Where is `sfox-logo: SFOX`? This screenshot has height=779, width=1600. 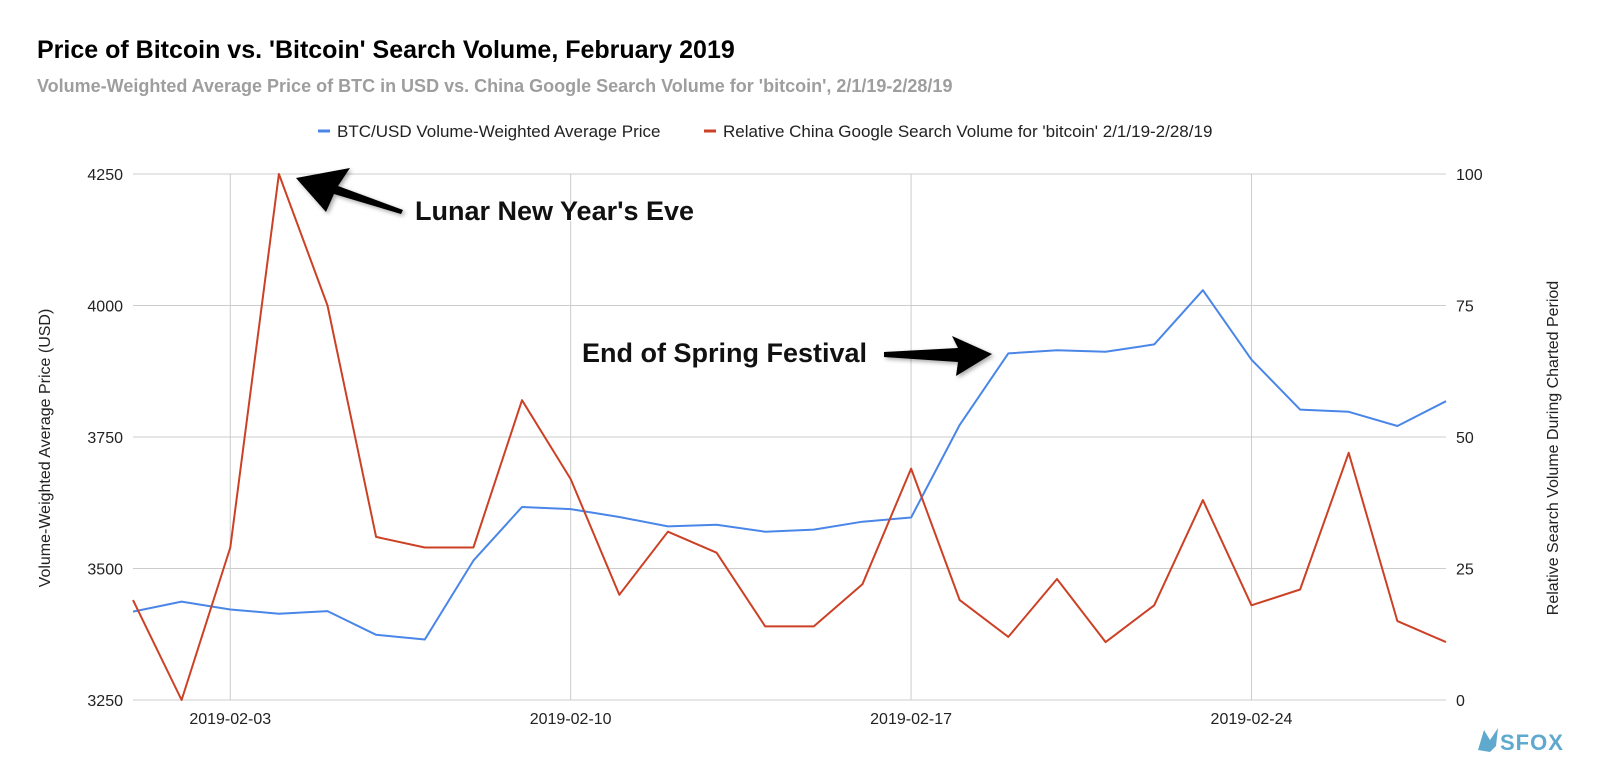 sfox-logo: SFOX is located at coordinates (1521, 741).